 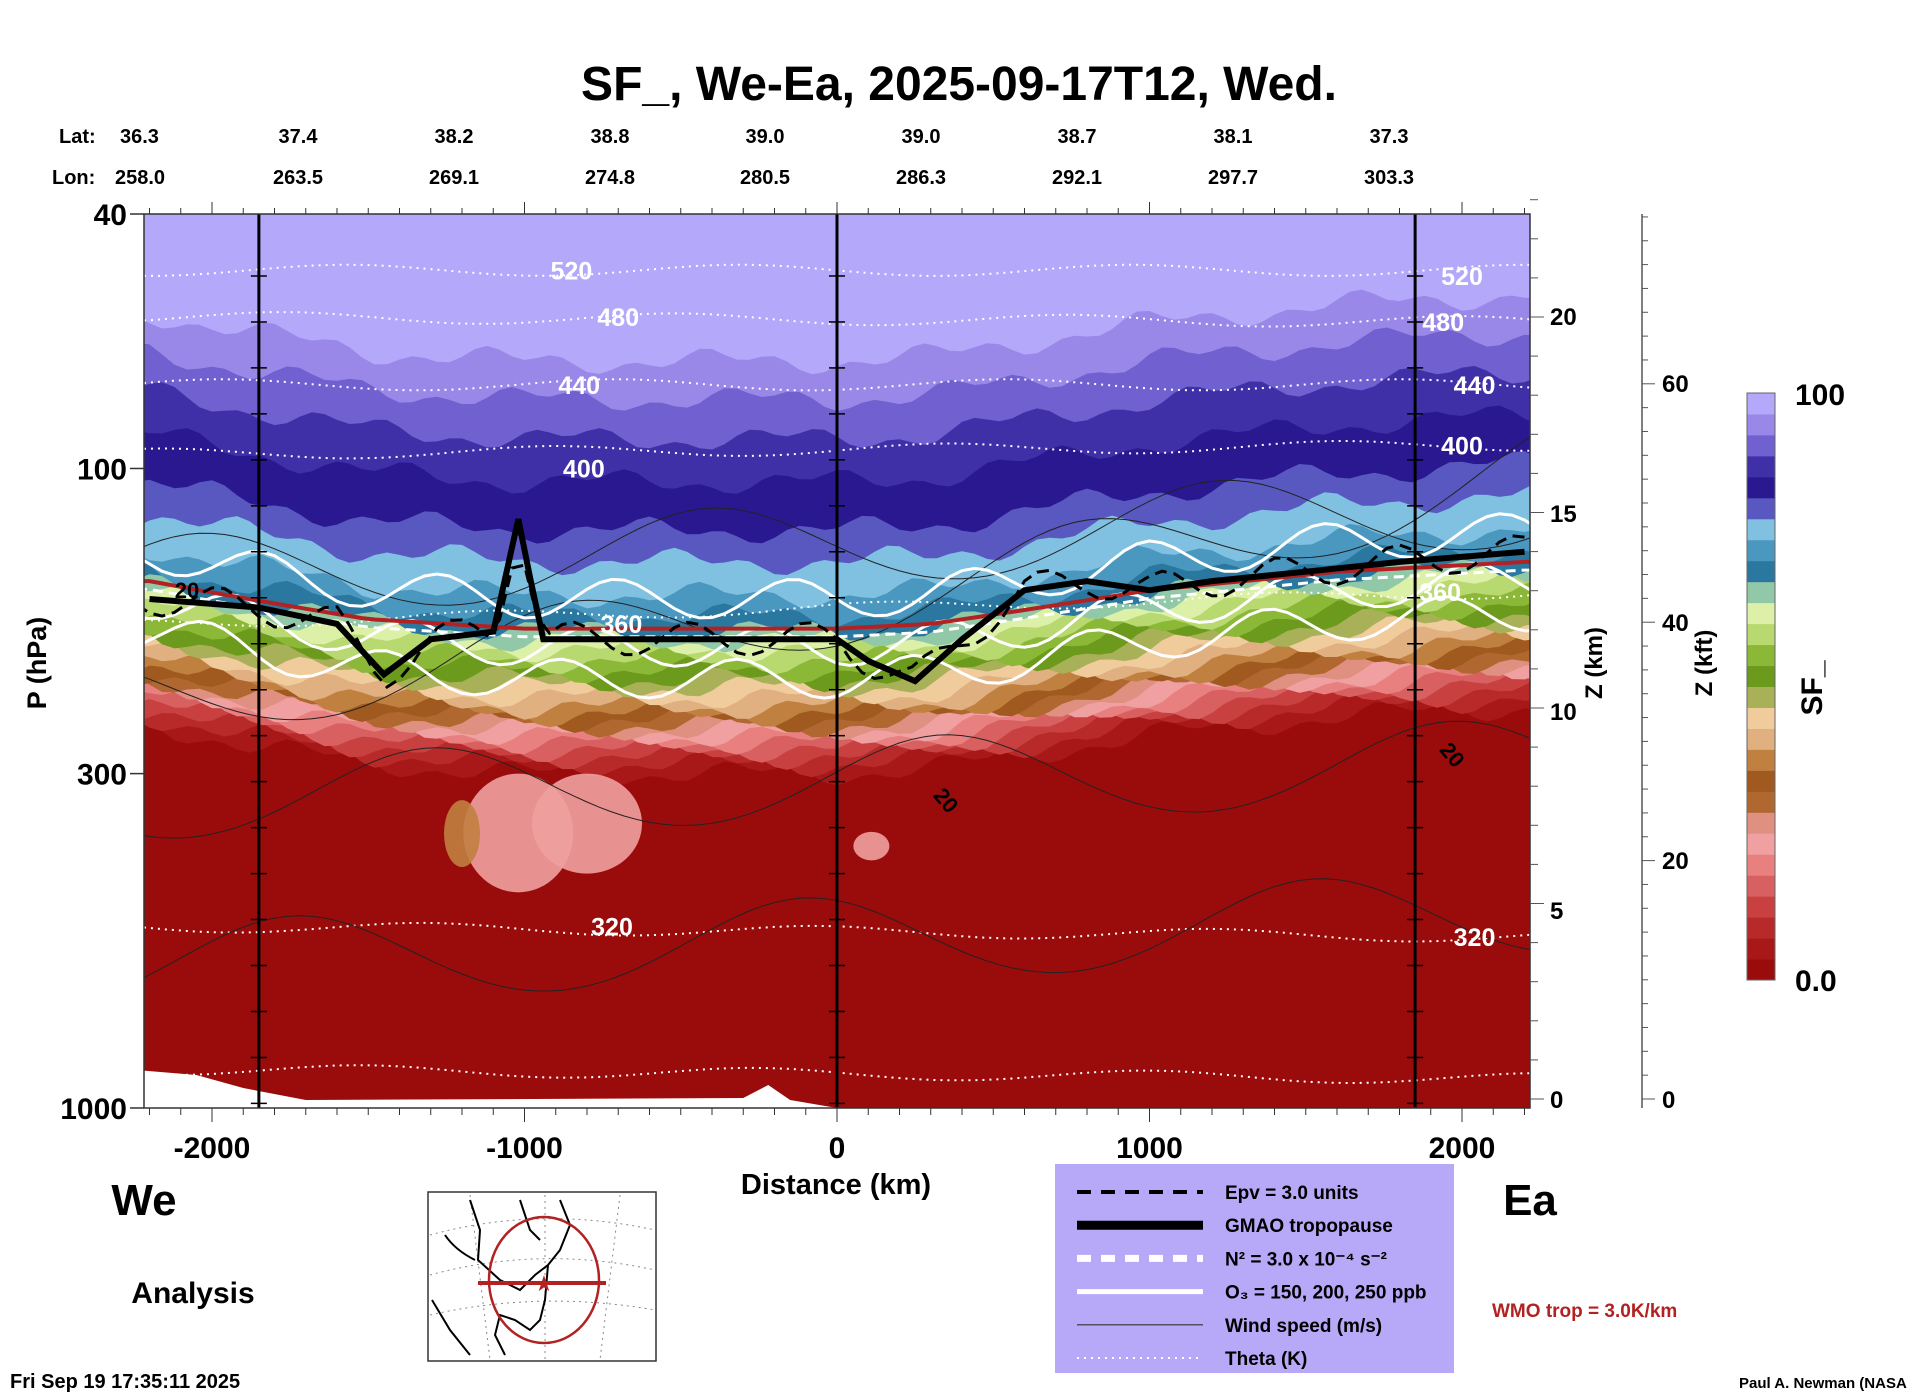 I want to click on range-circle, so click(x=544, y=1280).